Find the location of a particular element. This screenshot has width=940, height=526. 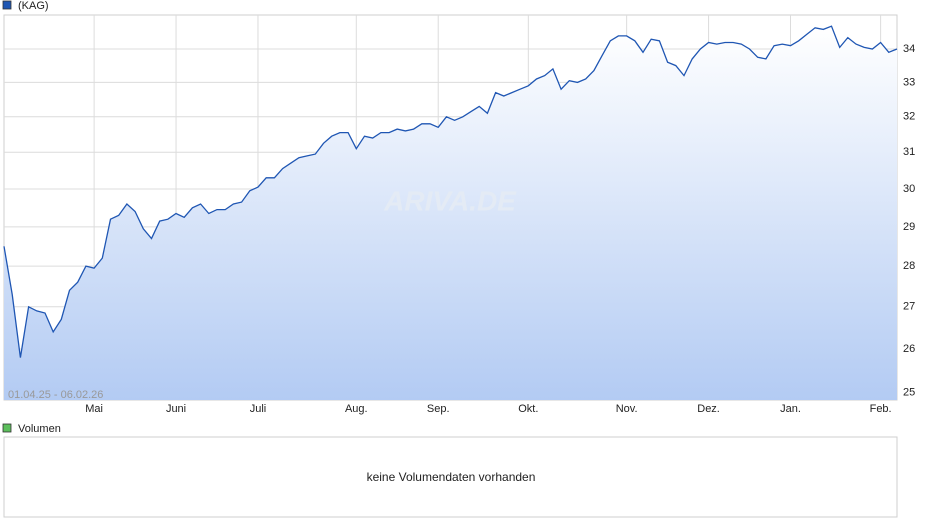

x-tick-label: Okt. is located at coordinates (528, 409).